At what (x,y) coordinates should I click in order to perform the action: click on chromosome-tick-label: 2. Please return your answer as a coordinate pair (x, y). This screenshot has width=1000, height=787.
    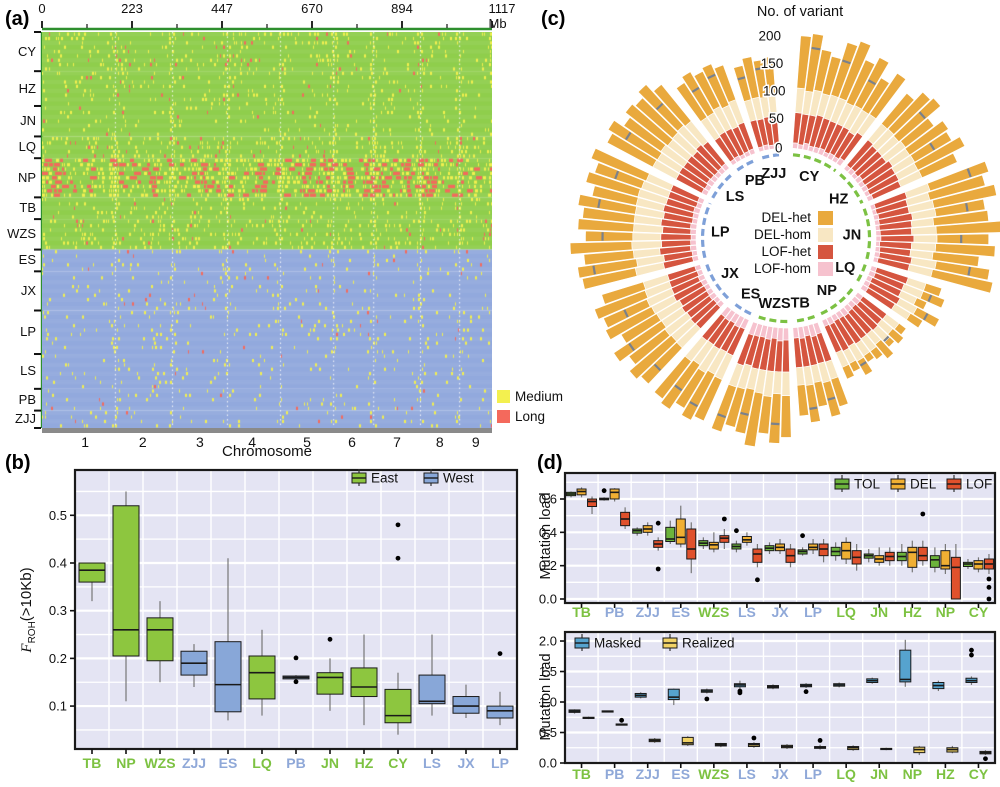
    Looking at the image, I should click on (142, 442).